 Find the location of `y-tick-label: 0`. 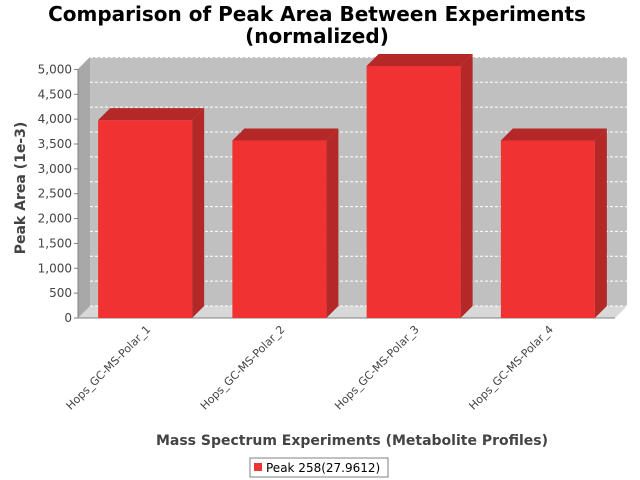

y-tick-label: 0 is located at coordinates (68, 318).